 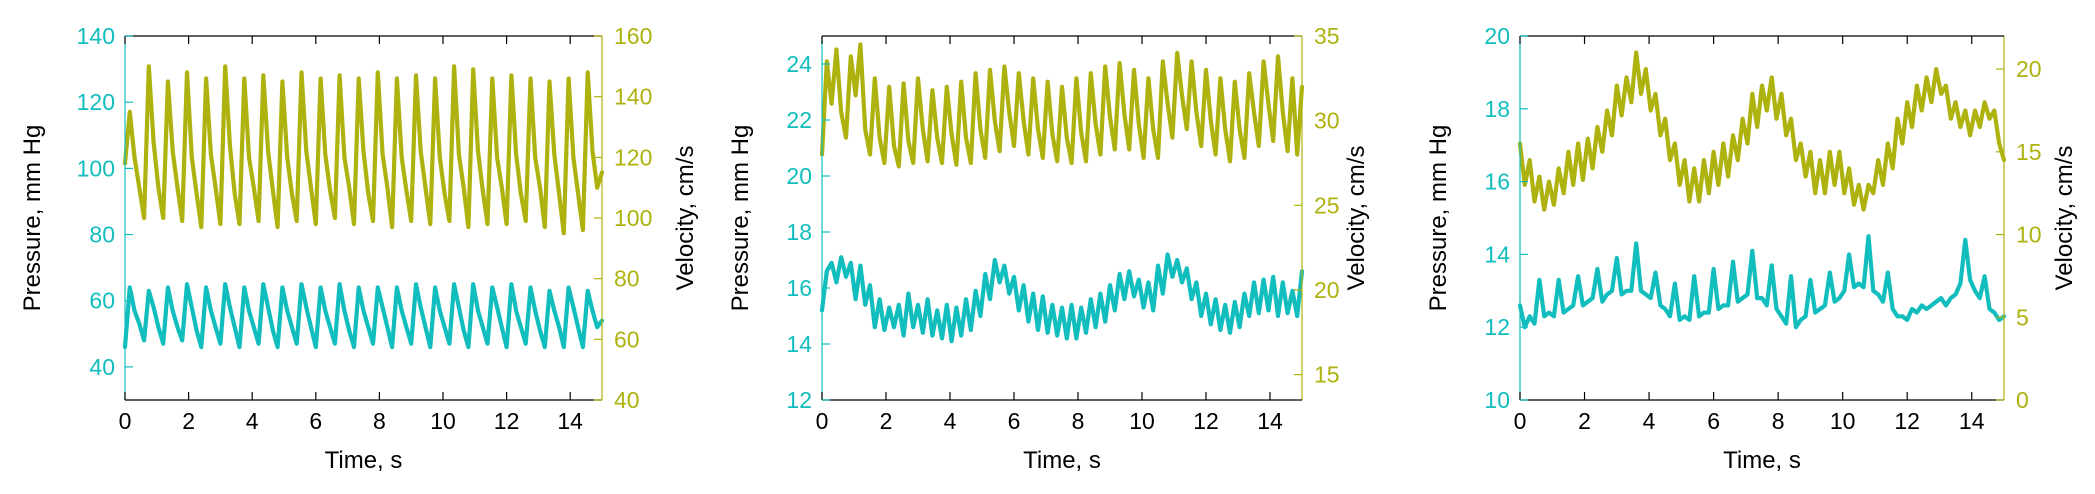 I want to click on left-y-tick-label: 60, so click(x=102, y=301).